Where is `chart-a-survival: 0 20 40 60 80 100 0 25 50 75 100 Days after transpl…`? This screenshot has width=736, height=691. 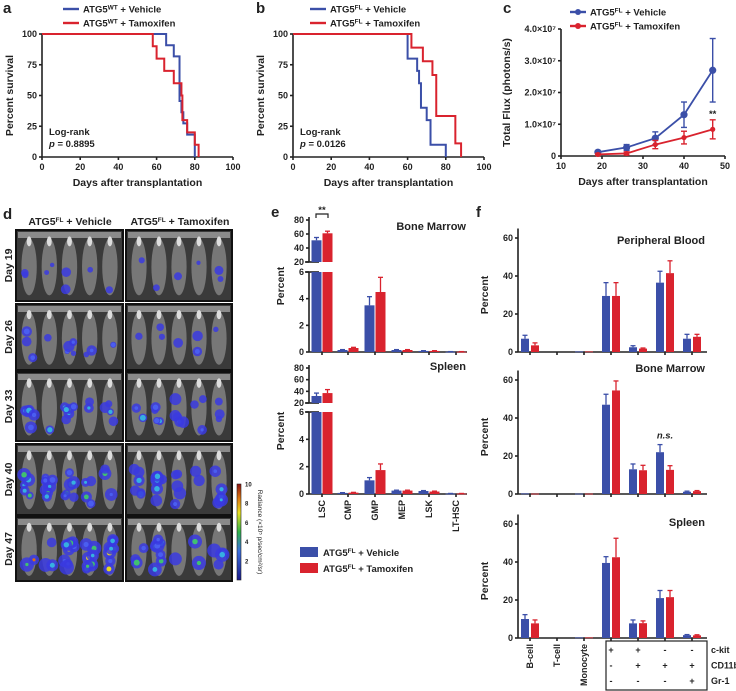
chart-a-survival: 0 20 40 60 80 100 0 25 50 75 100 Days after transpl… is located at coordinates (122, 96).